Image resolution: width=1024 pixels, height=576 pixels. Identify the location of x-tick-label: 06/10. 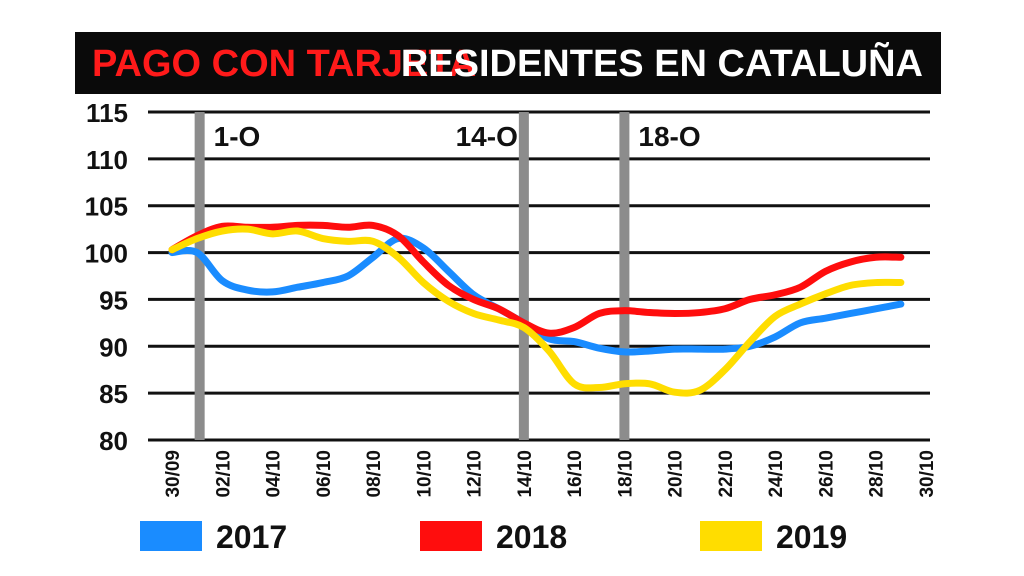
(324, 474).